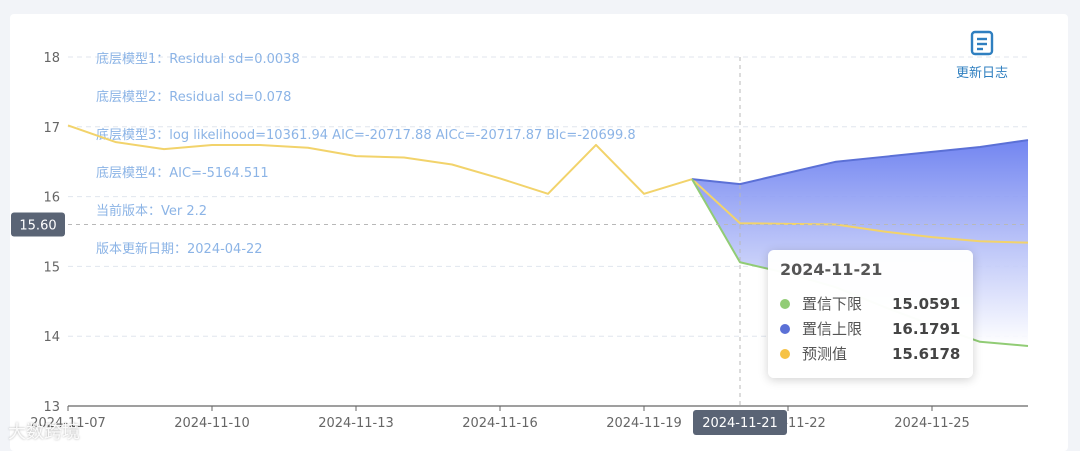  I want to click on y-tick-label: 17, so click(51, 128).